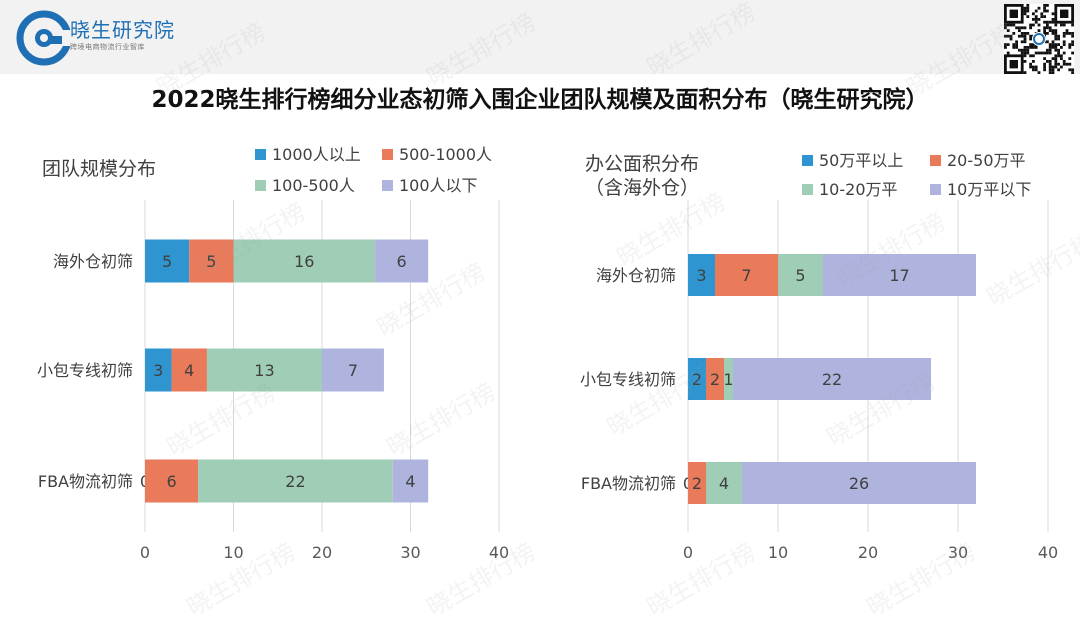 This screenshot has height=623, width=1080. Describe the element at coordinates (859, 483) in the screenshot. I see `data-label: 26` at that location.